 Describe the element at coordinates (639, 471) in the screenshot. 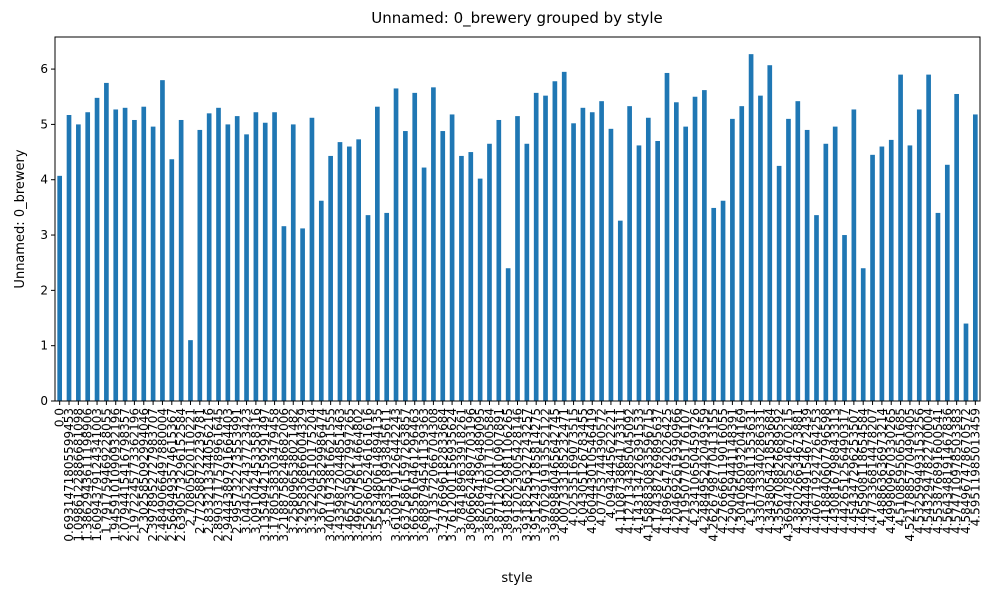

I see `x-tick-label: 4.143134726391533` at that location.